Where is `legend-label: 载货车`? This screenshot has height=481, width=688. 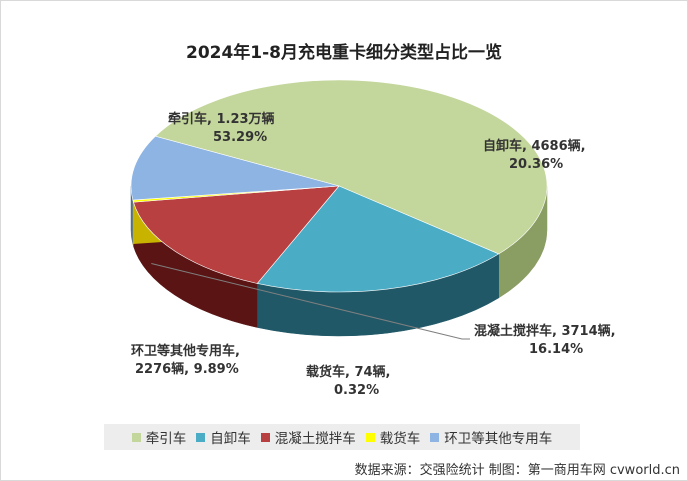
legend-label: 载货车 is located at coordinates (400, 439).